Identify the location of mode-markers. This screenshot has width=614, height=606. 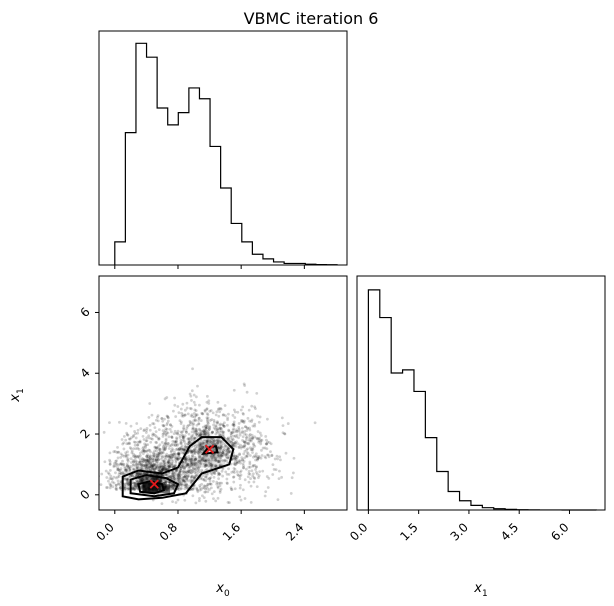
(182, 466).